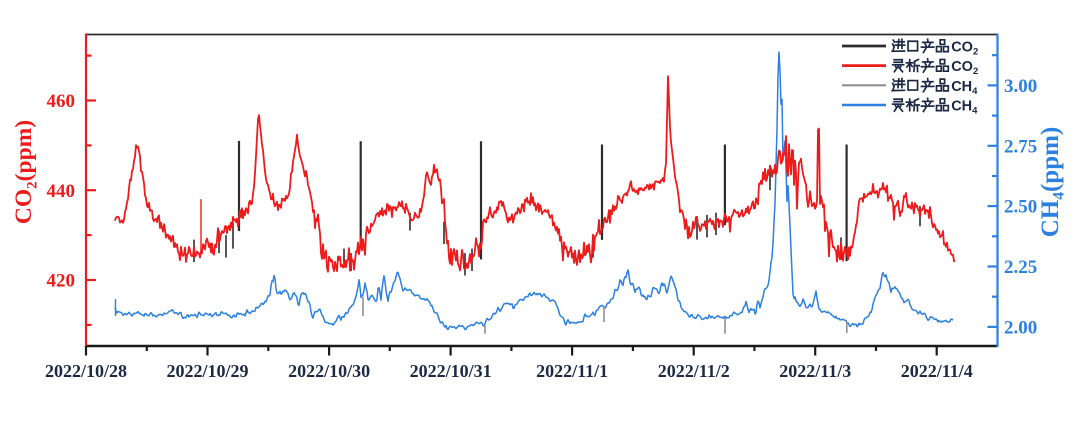  I want to click on svg-text: 2022/11/4, so click(937, 371).